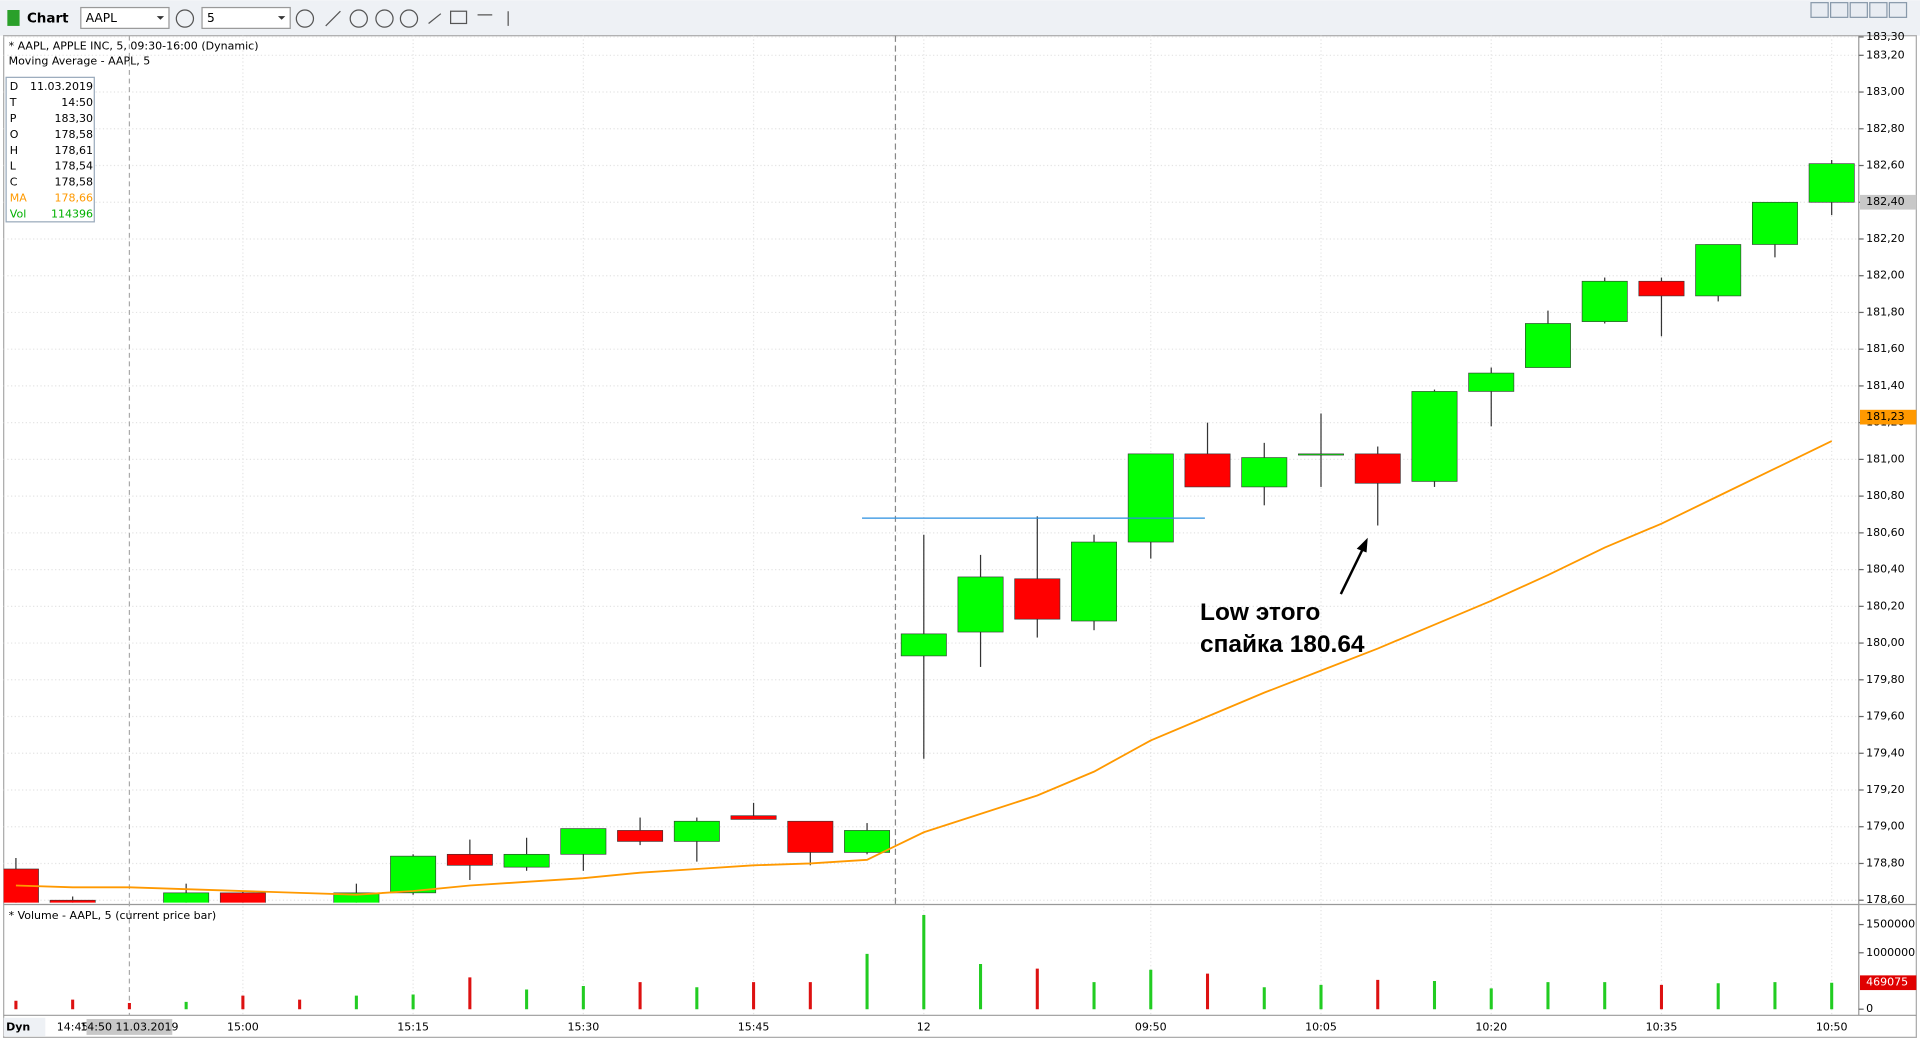 The image size is (1920, 1044). Describe the element at coordinates (14, 150) in the screenshot. I see `info-key: H` at that location.